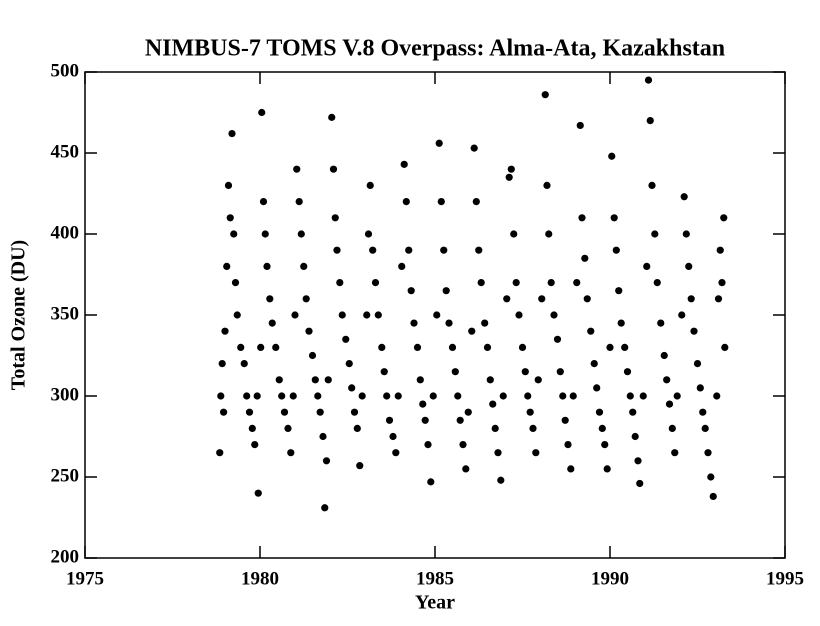 This screenshot has width=820, height=626. I want to click on x-tick-label: 1990, so click(610, 578).